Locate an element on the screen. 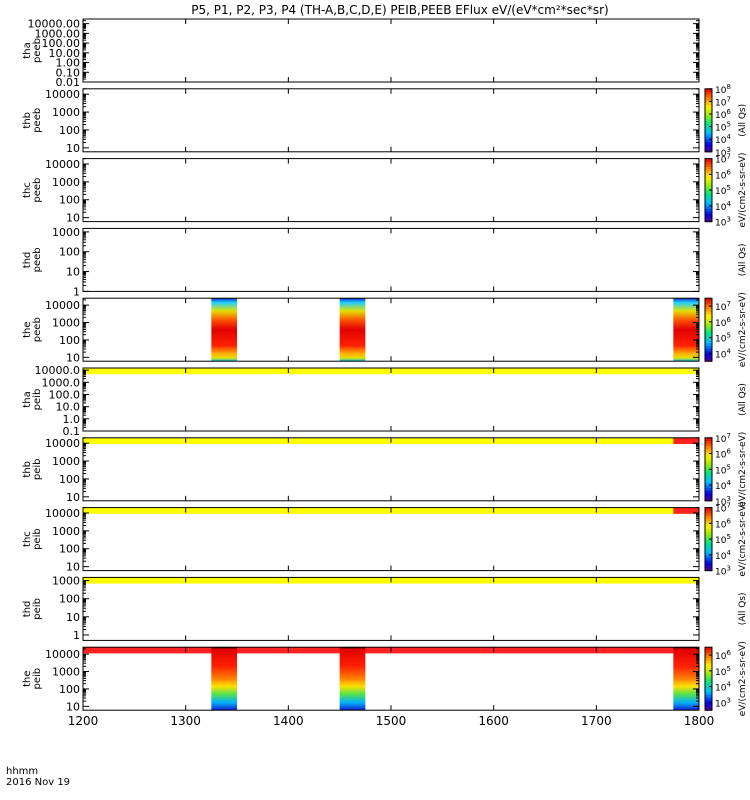 The width and height of the screenshot is (750, 800). y-tick-label: 10000.0 is located at coordinates (58, 370).